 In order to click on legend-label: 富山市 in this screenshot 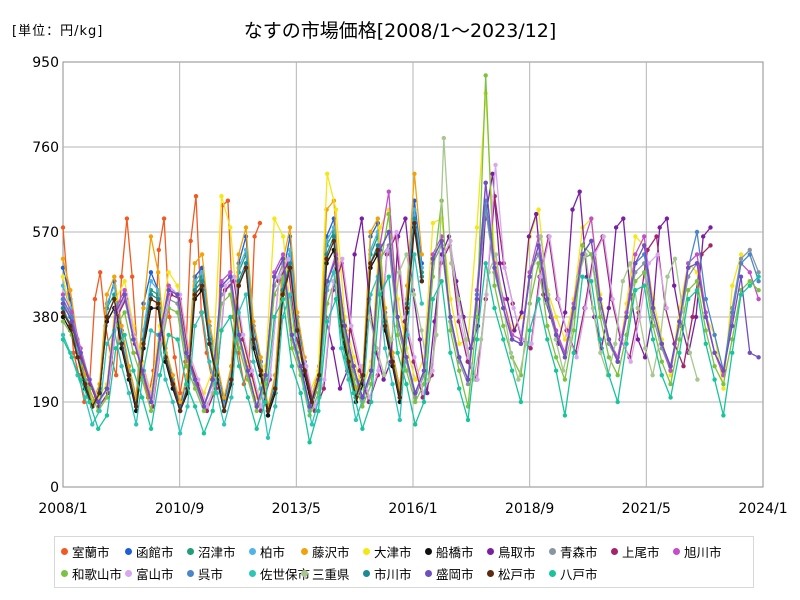, I will do `click(155, 574)`.